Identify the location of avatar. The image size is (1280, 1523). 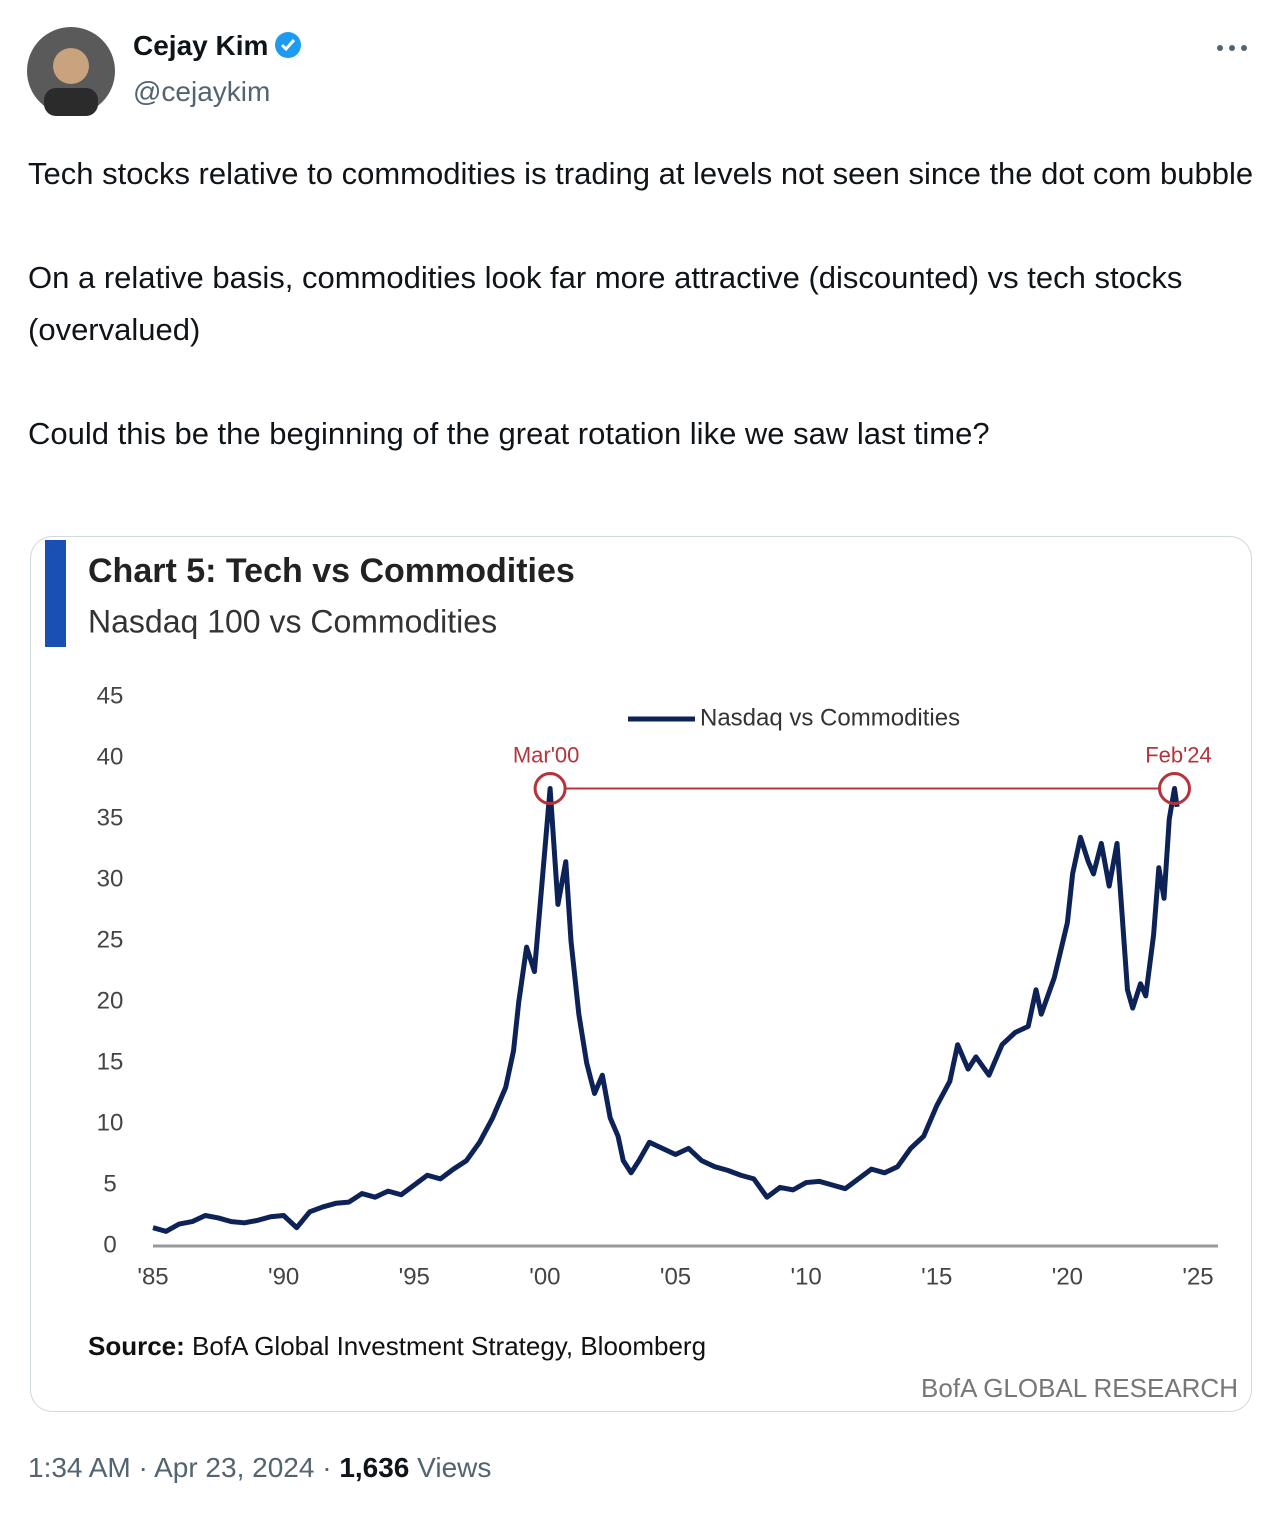
(71, 71).